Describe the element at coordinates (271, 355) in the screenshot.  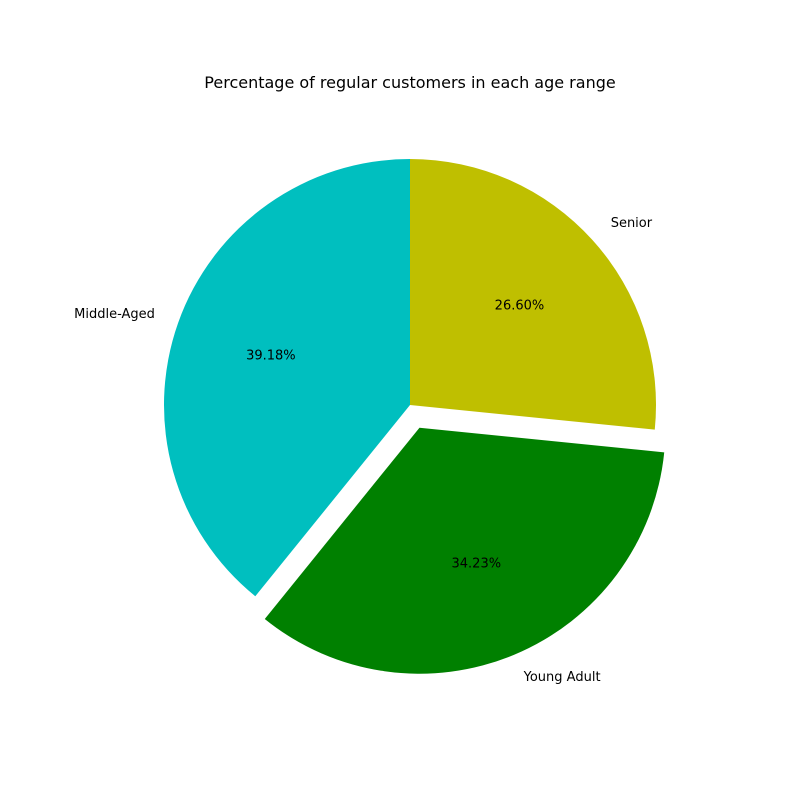
I see `pct-label-middle-aged: 39.18%` at that location.